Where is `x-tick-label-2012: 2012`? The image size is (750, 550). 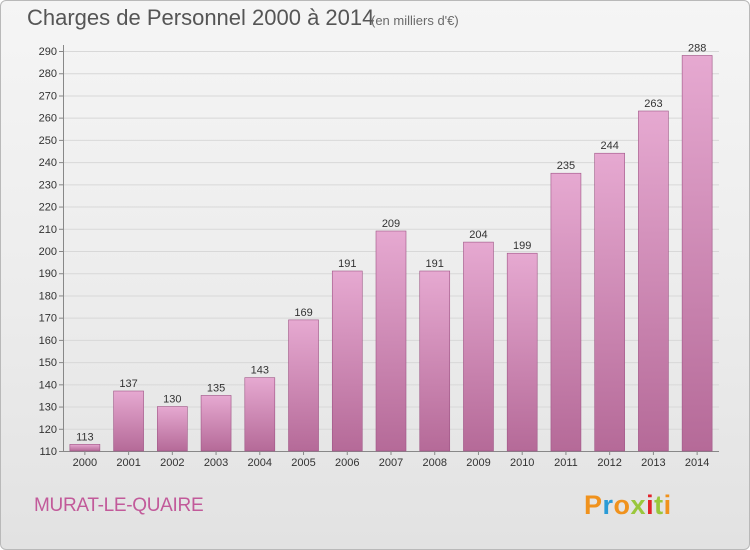 x-tick-label-2012: 2012 is located at coordinates (609, 463).